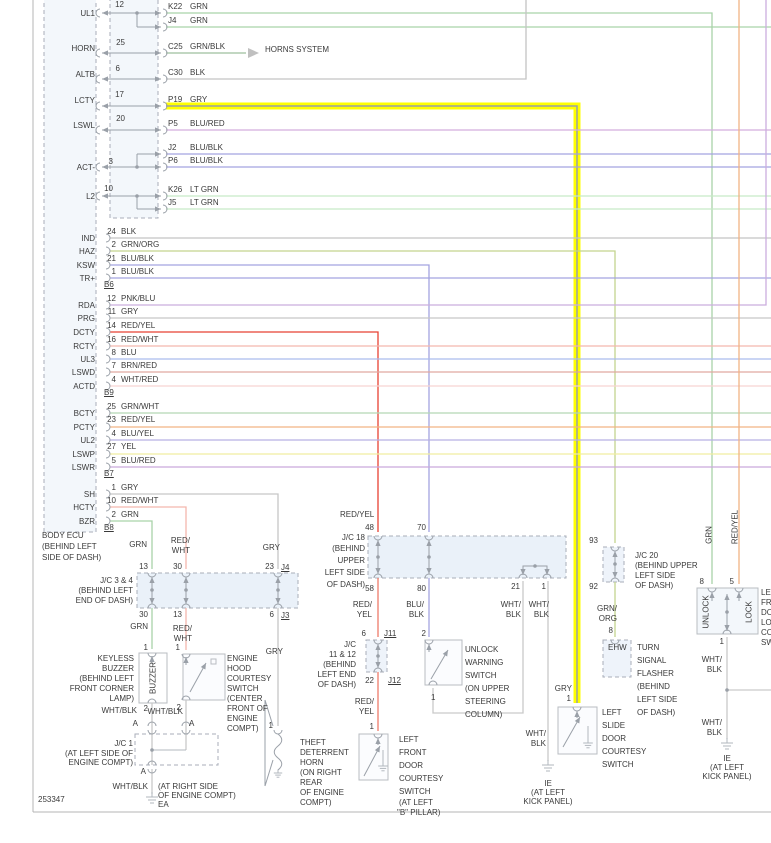 Image resolution: width=771 pixels, height=843 pixels. I want to click on label: RED/, so click(182, 628).